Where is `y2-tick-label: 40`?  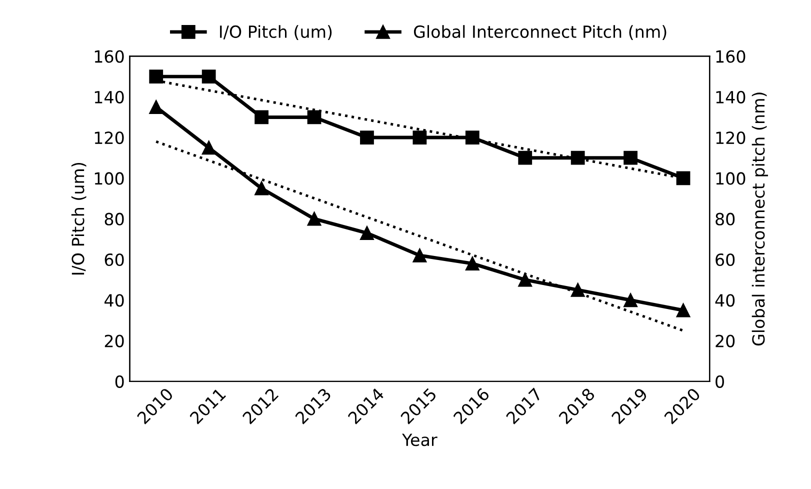
y2-tick-label: 40 is located at coordinates (725, 300).